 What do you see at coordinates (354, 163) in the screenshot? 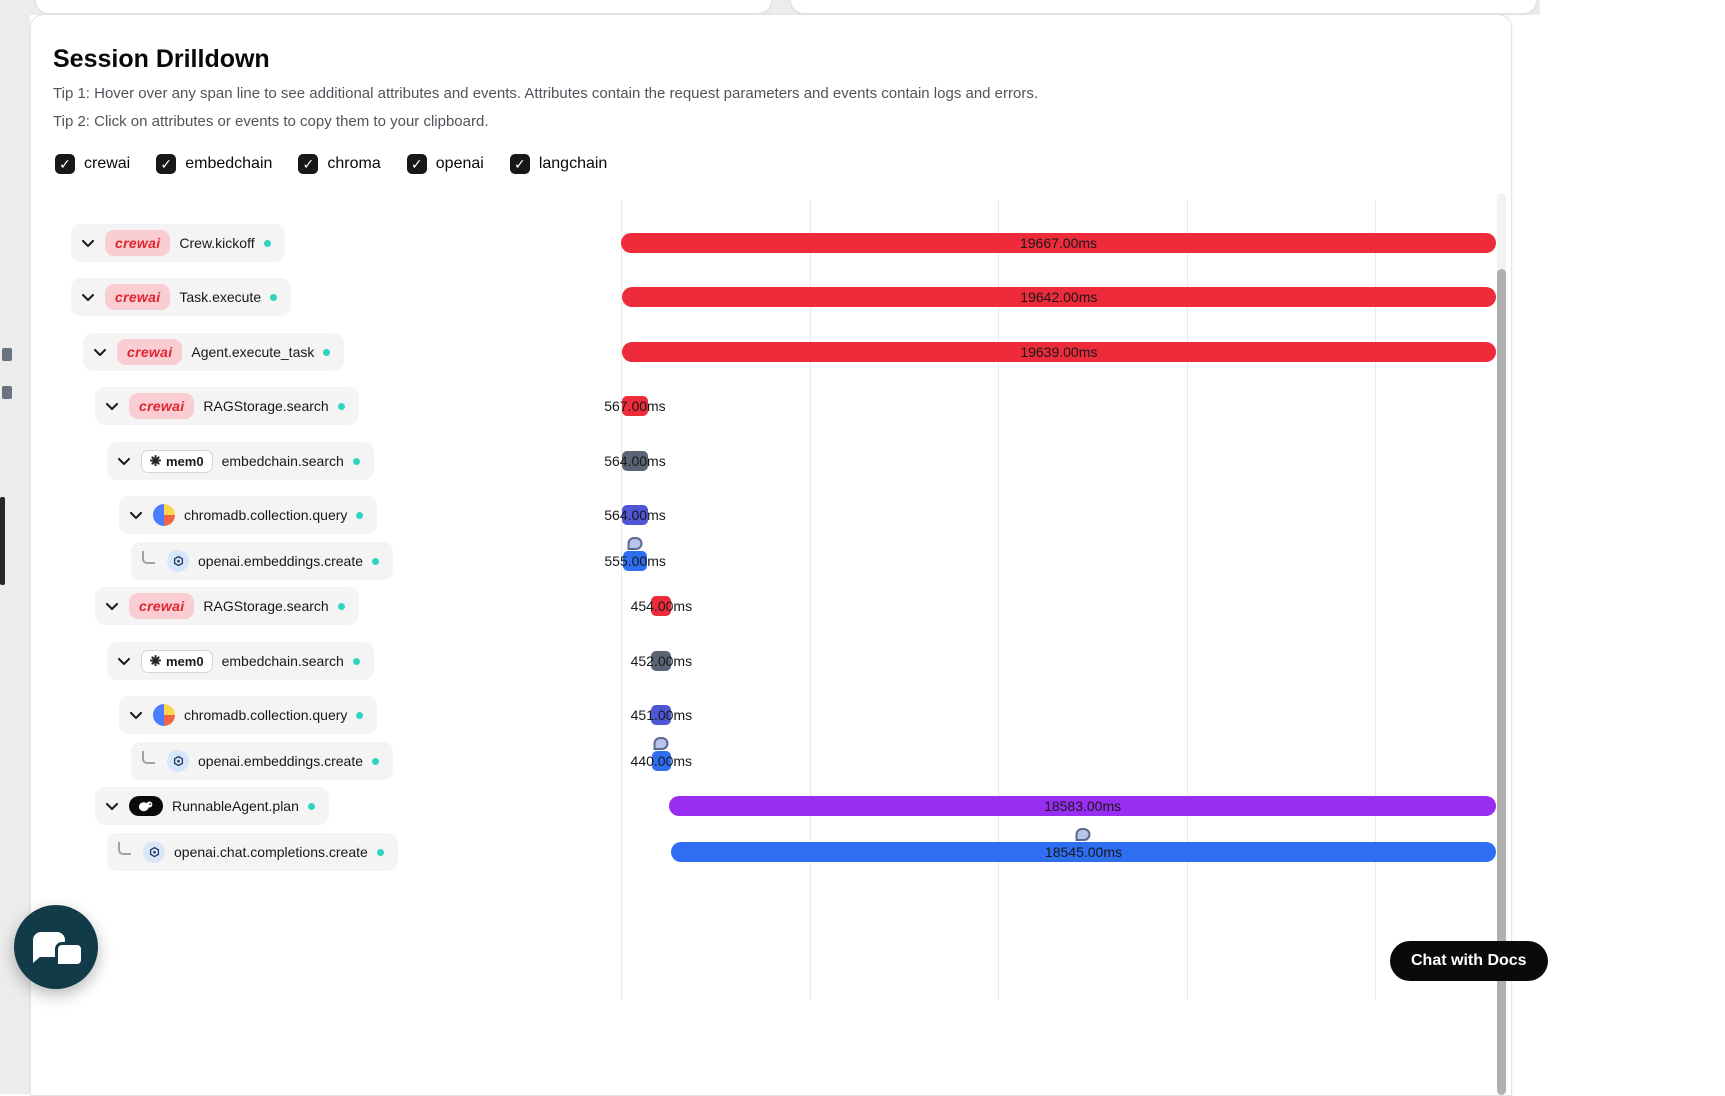
I see `filter-label-chroma: chroma` at bounding box center [354, 163].